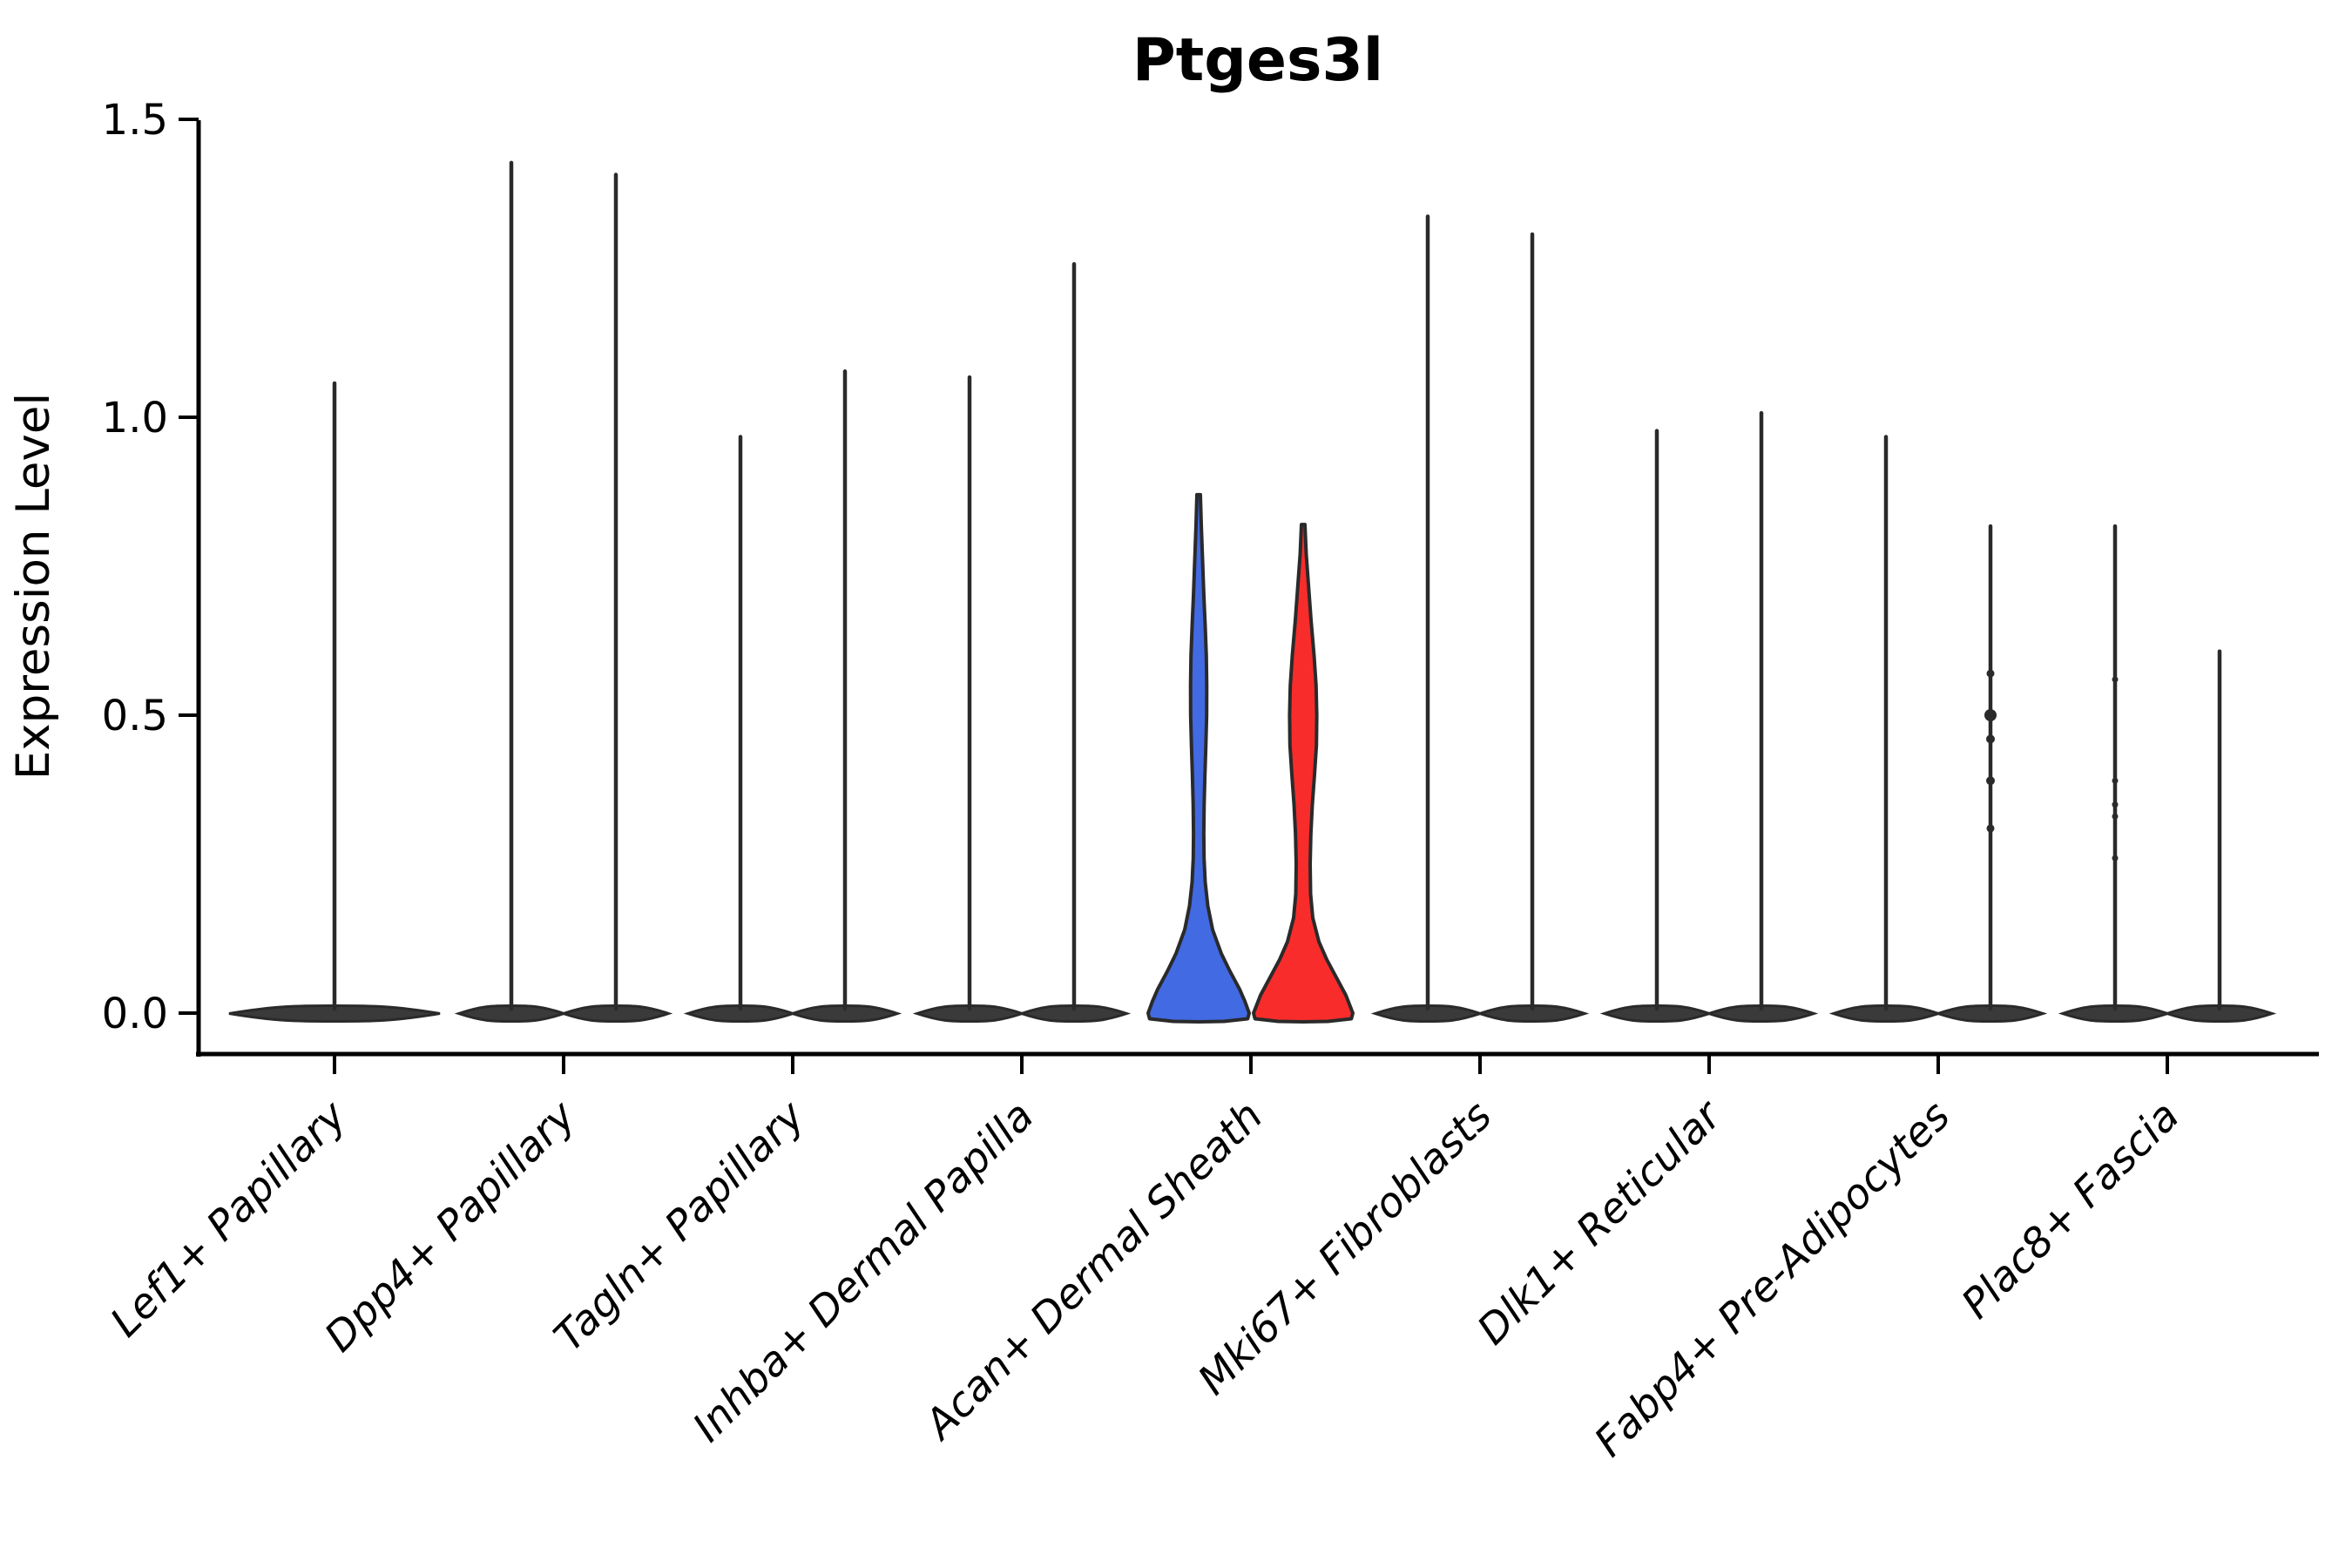  I want to click on x-tick-label: Dlk1+ Reticular, so click(1601, 1223).